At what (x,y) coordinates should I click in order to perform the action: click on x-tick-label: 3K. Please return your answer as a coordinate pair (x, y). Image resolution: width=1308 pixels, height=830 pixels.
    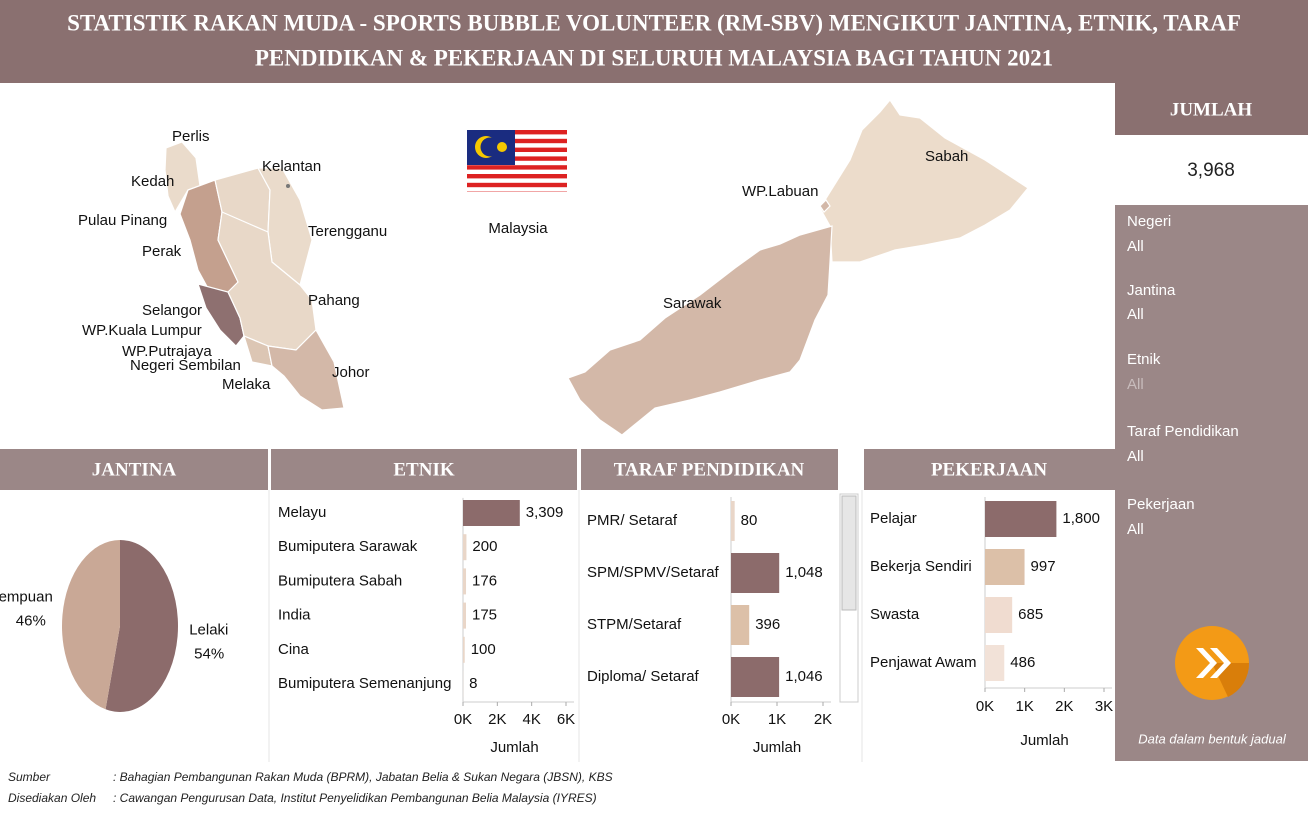
    Looking at the image, I should click on (1104, 706).